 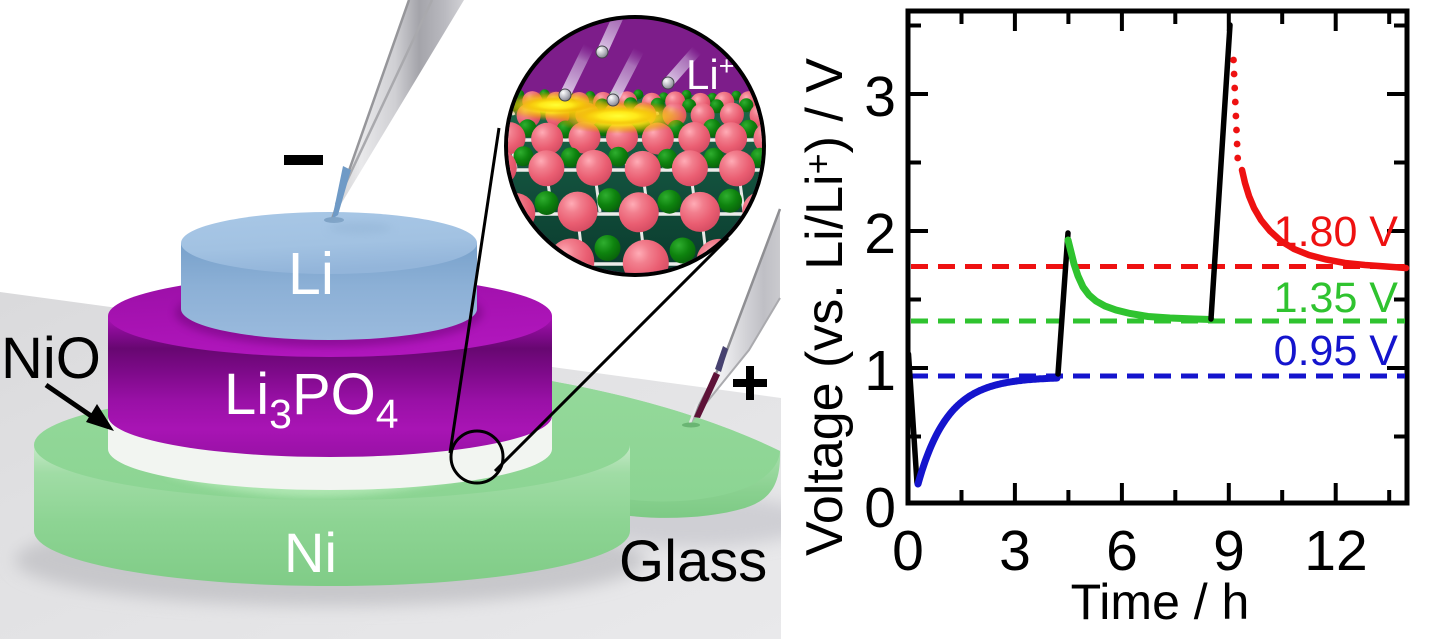 What do you see at coordinates (825, 307) in the screenshot?
I see `svg-text: Voltage (vs. Li/Li+) / V` at bounding box center [825, 307].